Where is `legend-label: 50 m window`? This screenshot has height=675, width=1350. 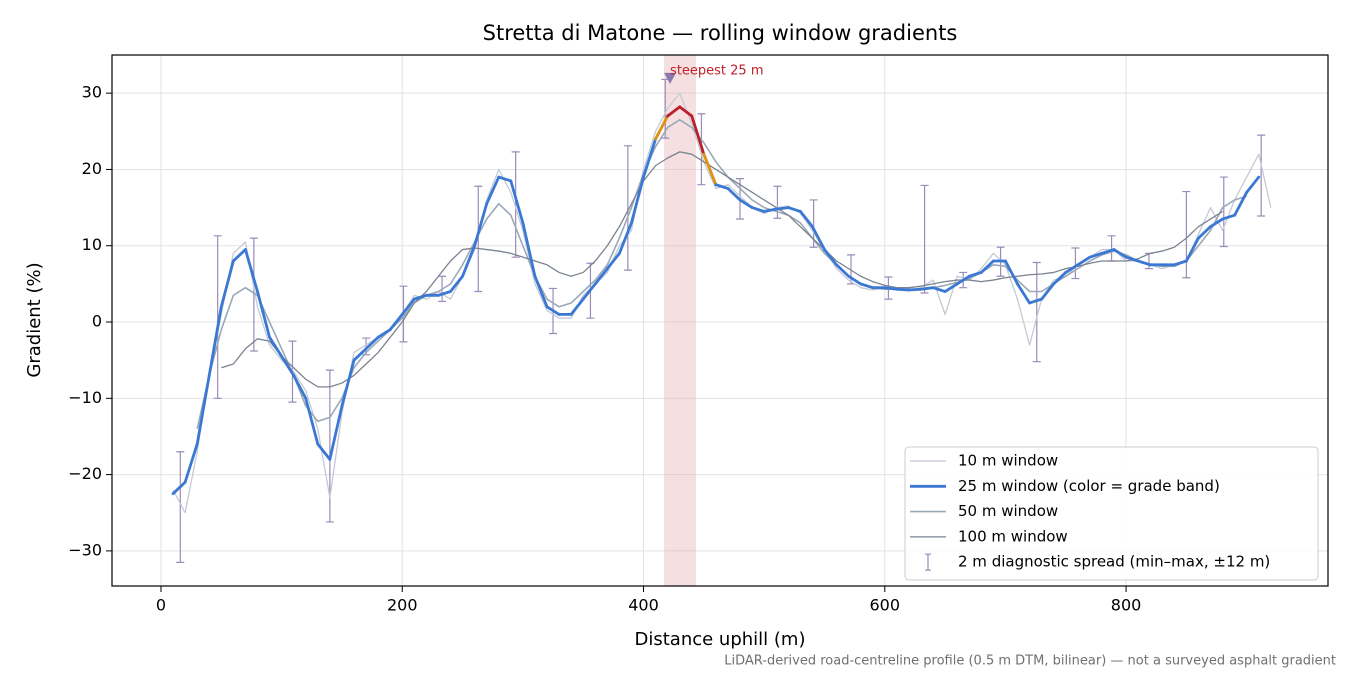 legend-label: 50 m window is located at coordinates (1008, 511).